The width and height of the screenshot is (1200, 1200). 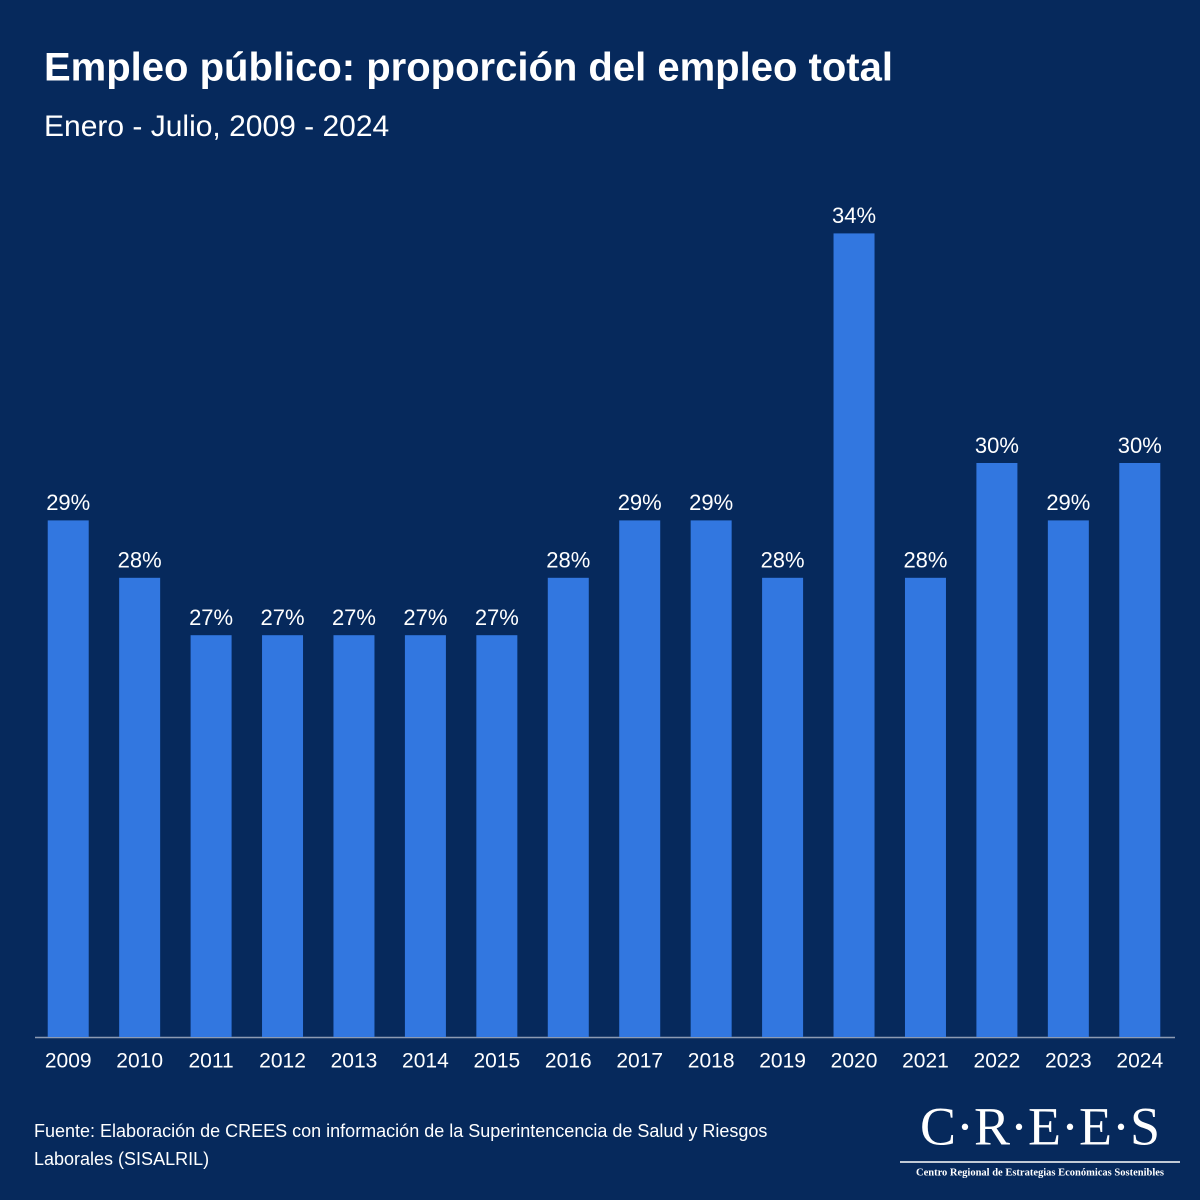 What do you see at coordinates (354, 1061) in the screenshot?
I see `x-tick-label: 2013` at bounding box center [354, 1061].